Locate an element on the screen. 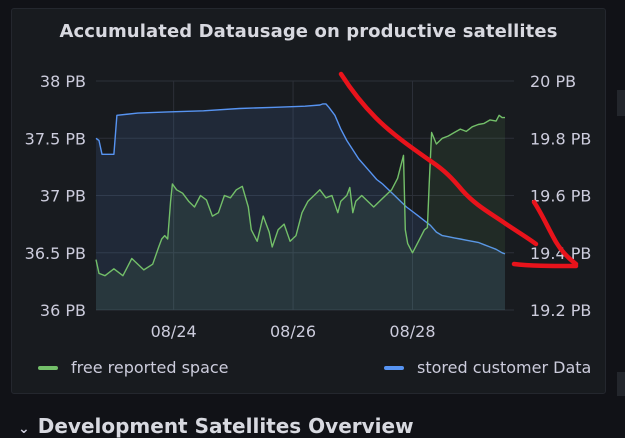  y-left-tick-label: 37 PB is located at coordinates (63, 196).